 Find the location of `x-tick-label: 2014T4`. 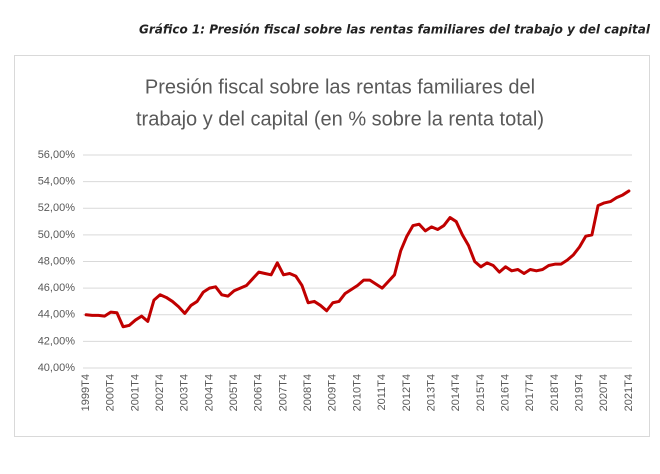

x-tick-label: 2014T4 is located at coordinates (456, 392).